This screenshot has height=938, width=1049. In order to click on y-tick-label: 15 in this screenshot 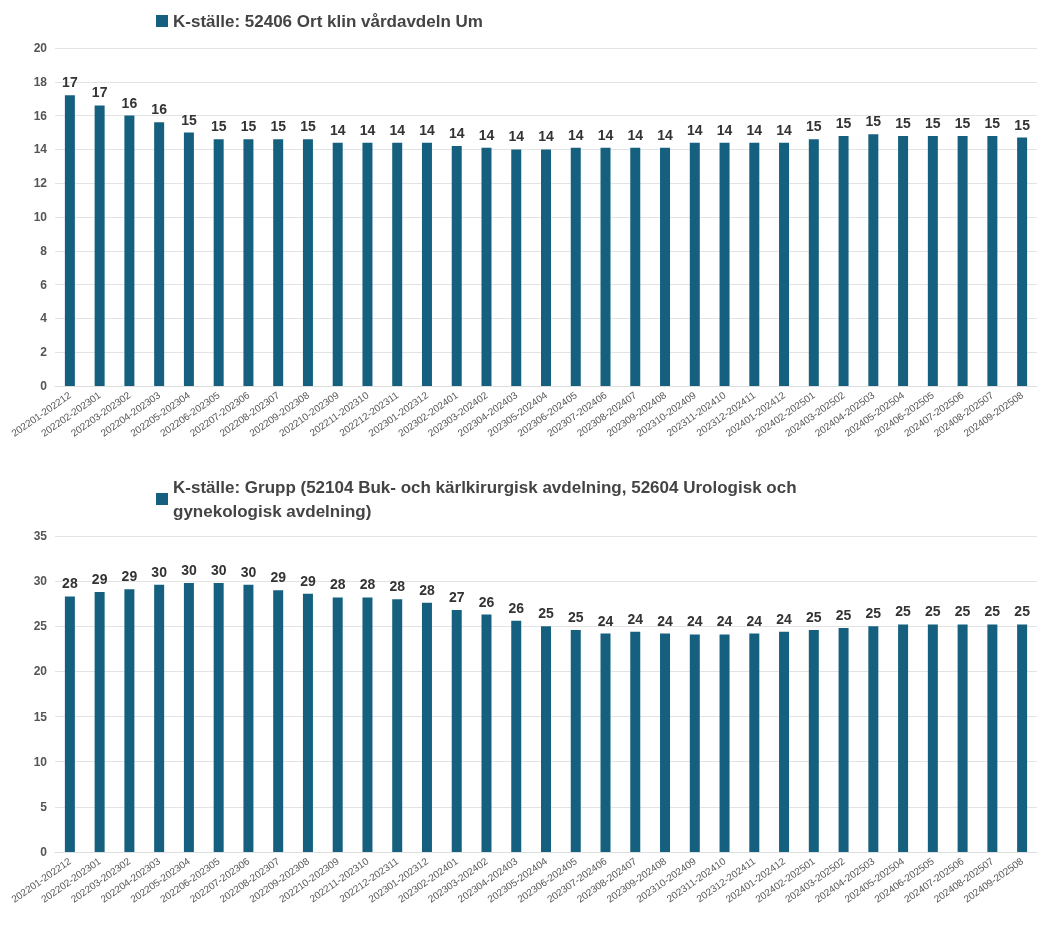, I will do `click(40, 716)`.